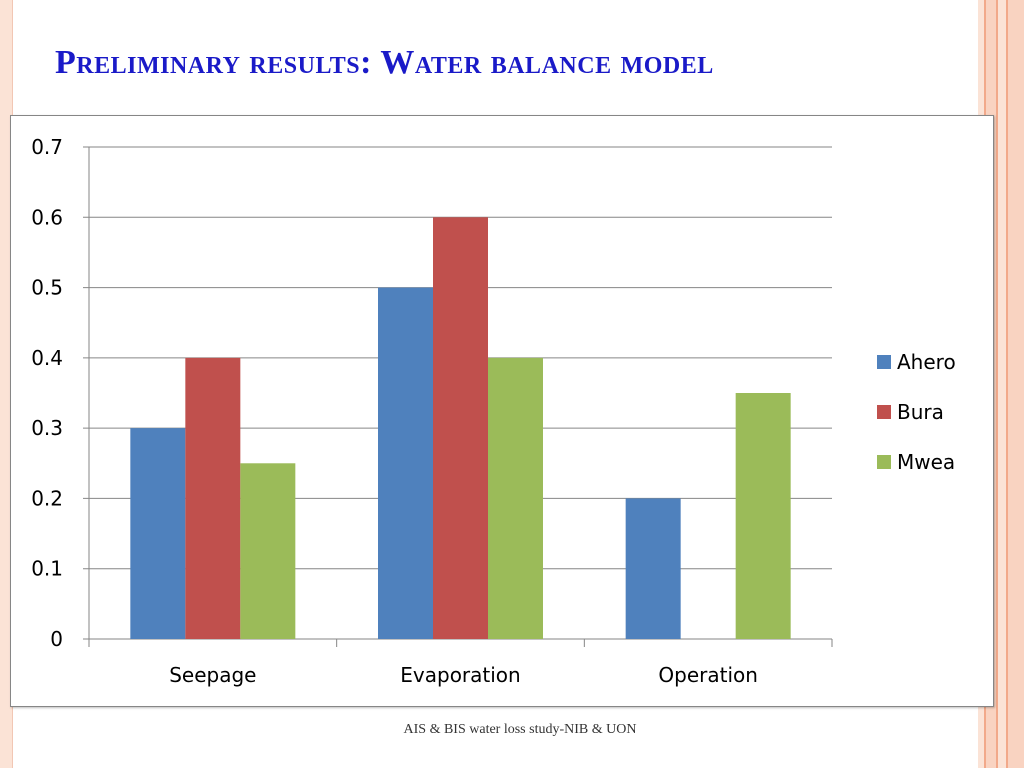 The width and height of the screenshot is (1024, 768). What do you see at coordinates (56, 639) in the screenshot?
I see `y-tick-label: 0` at bounding box center [56, 639].